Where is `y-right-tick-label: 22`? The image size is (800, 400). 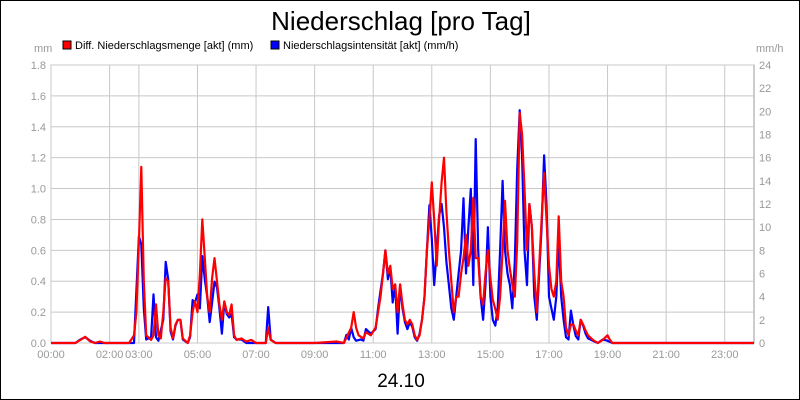
y-right-tick-label: 22 is located at coordinates (765, 89).